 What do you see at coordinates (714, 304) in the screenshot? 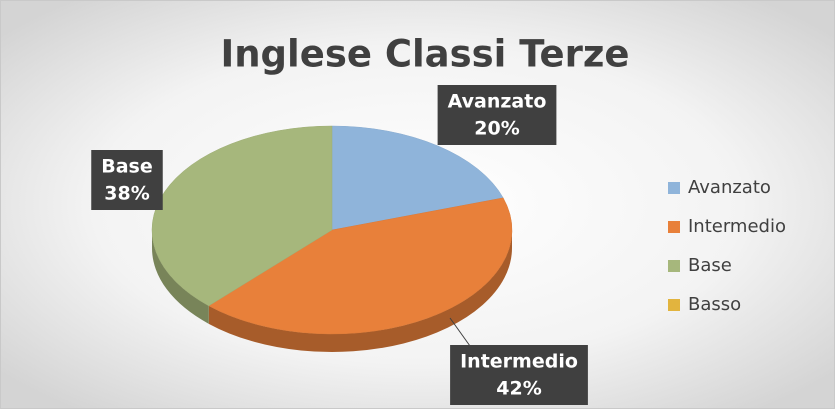
I see `legend-label: Basso` at bounding box center [714, 304].